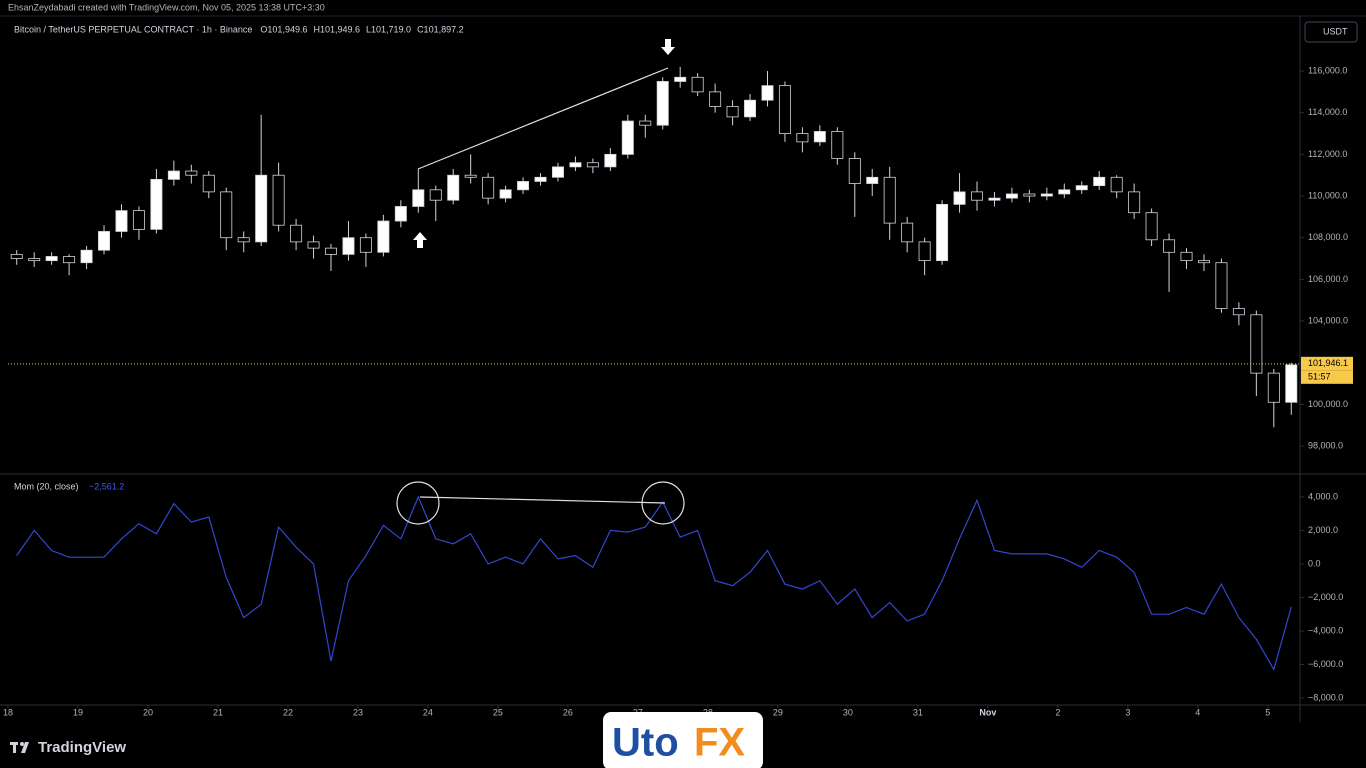  I want to click on y-tick-label: 106,000.0, so click(1328, 279).